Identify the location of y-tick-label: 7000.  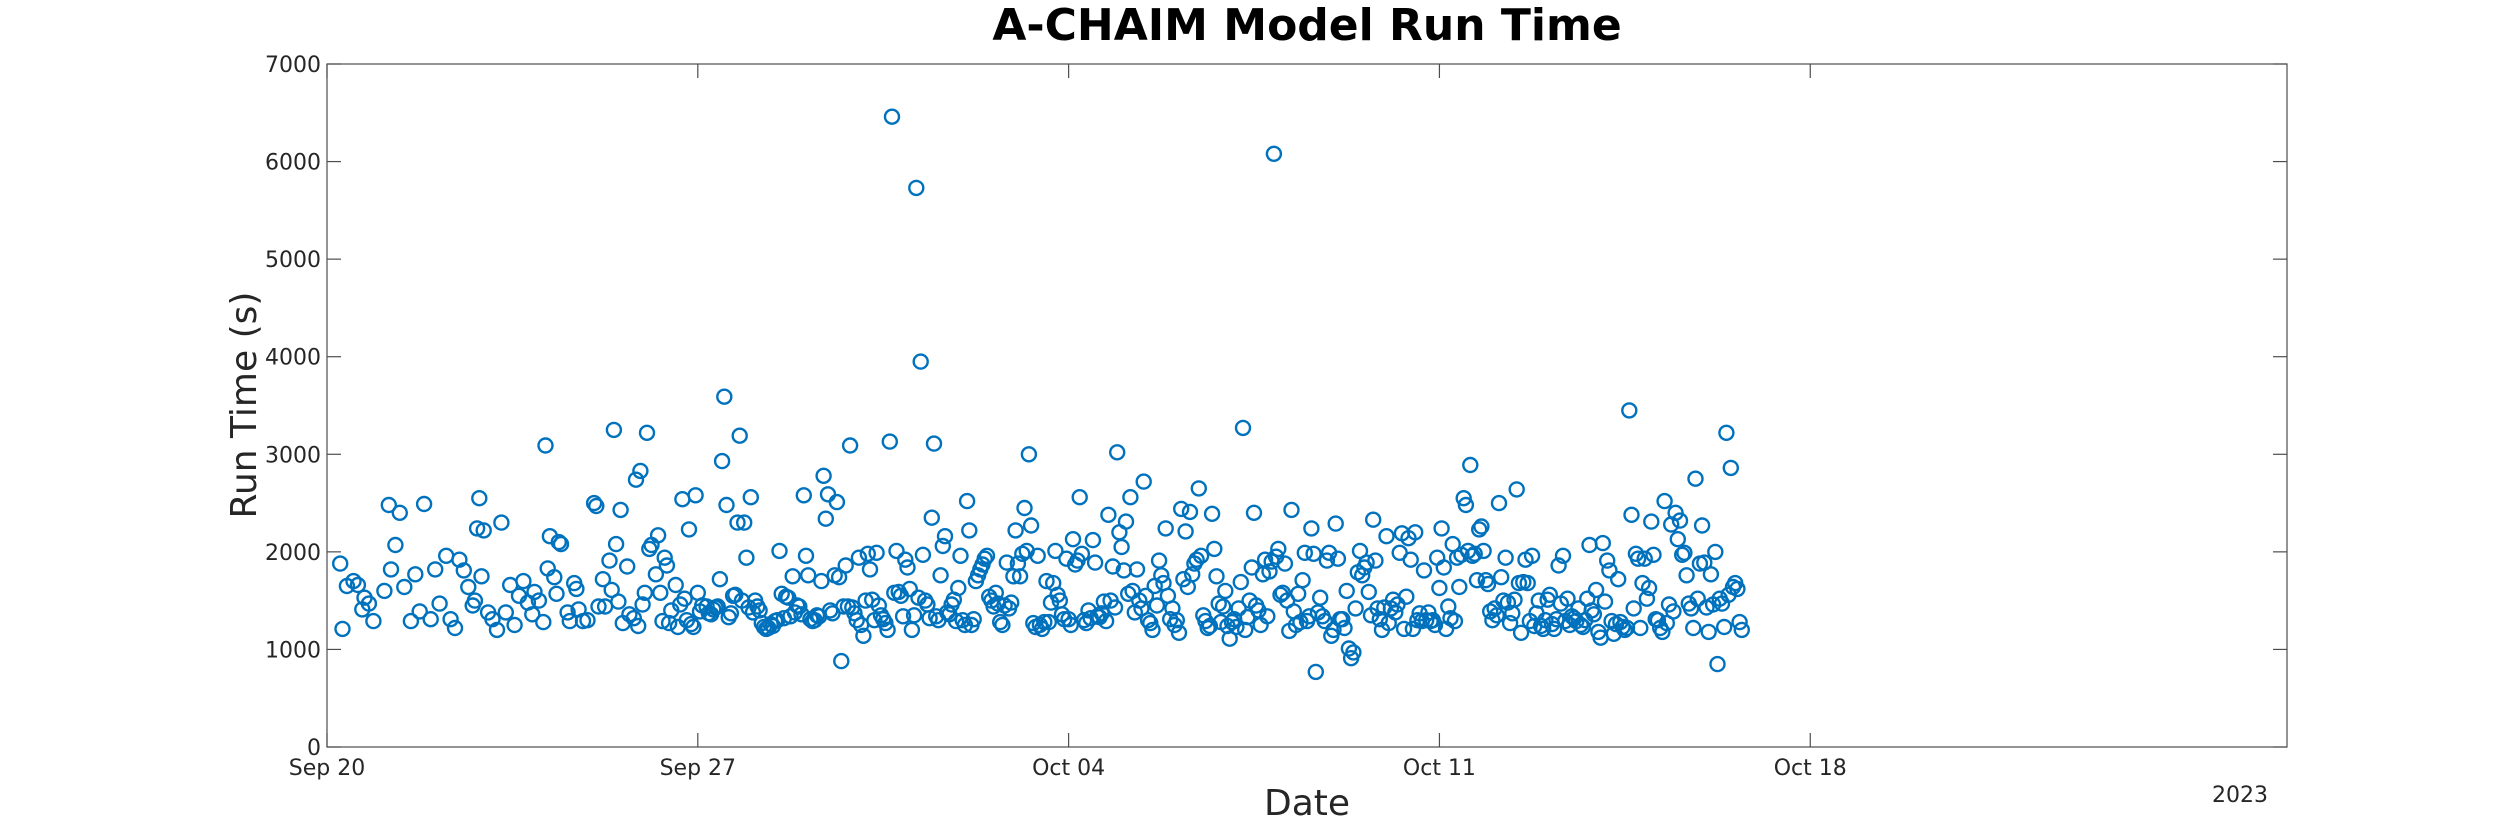
(293, 65).